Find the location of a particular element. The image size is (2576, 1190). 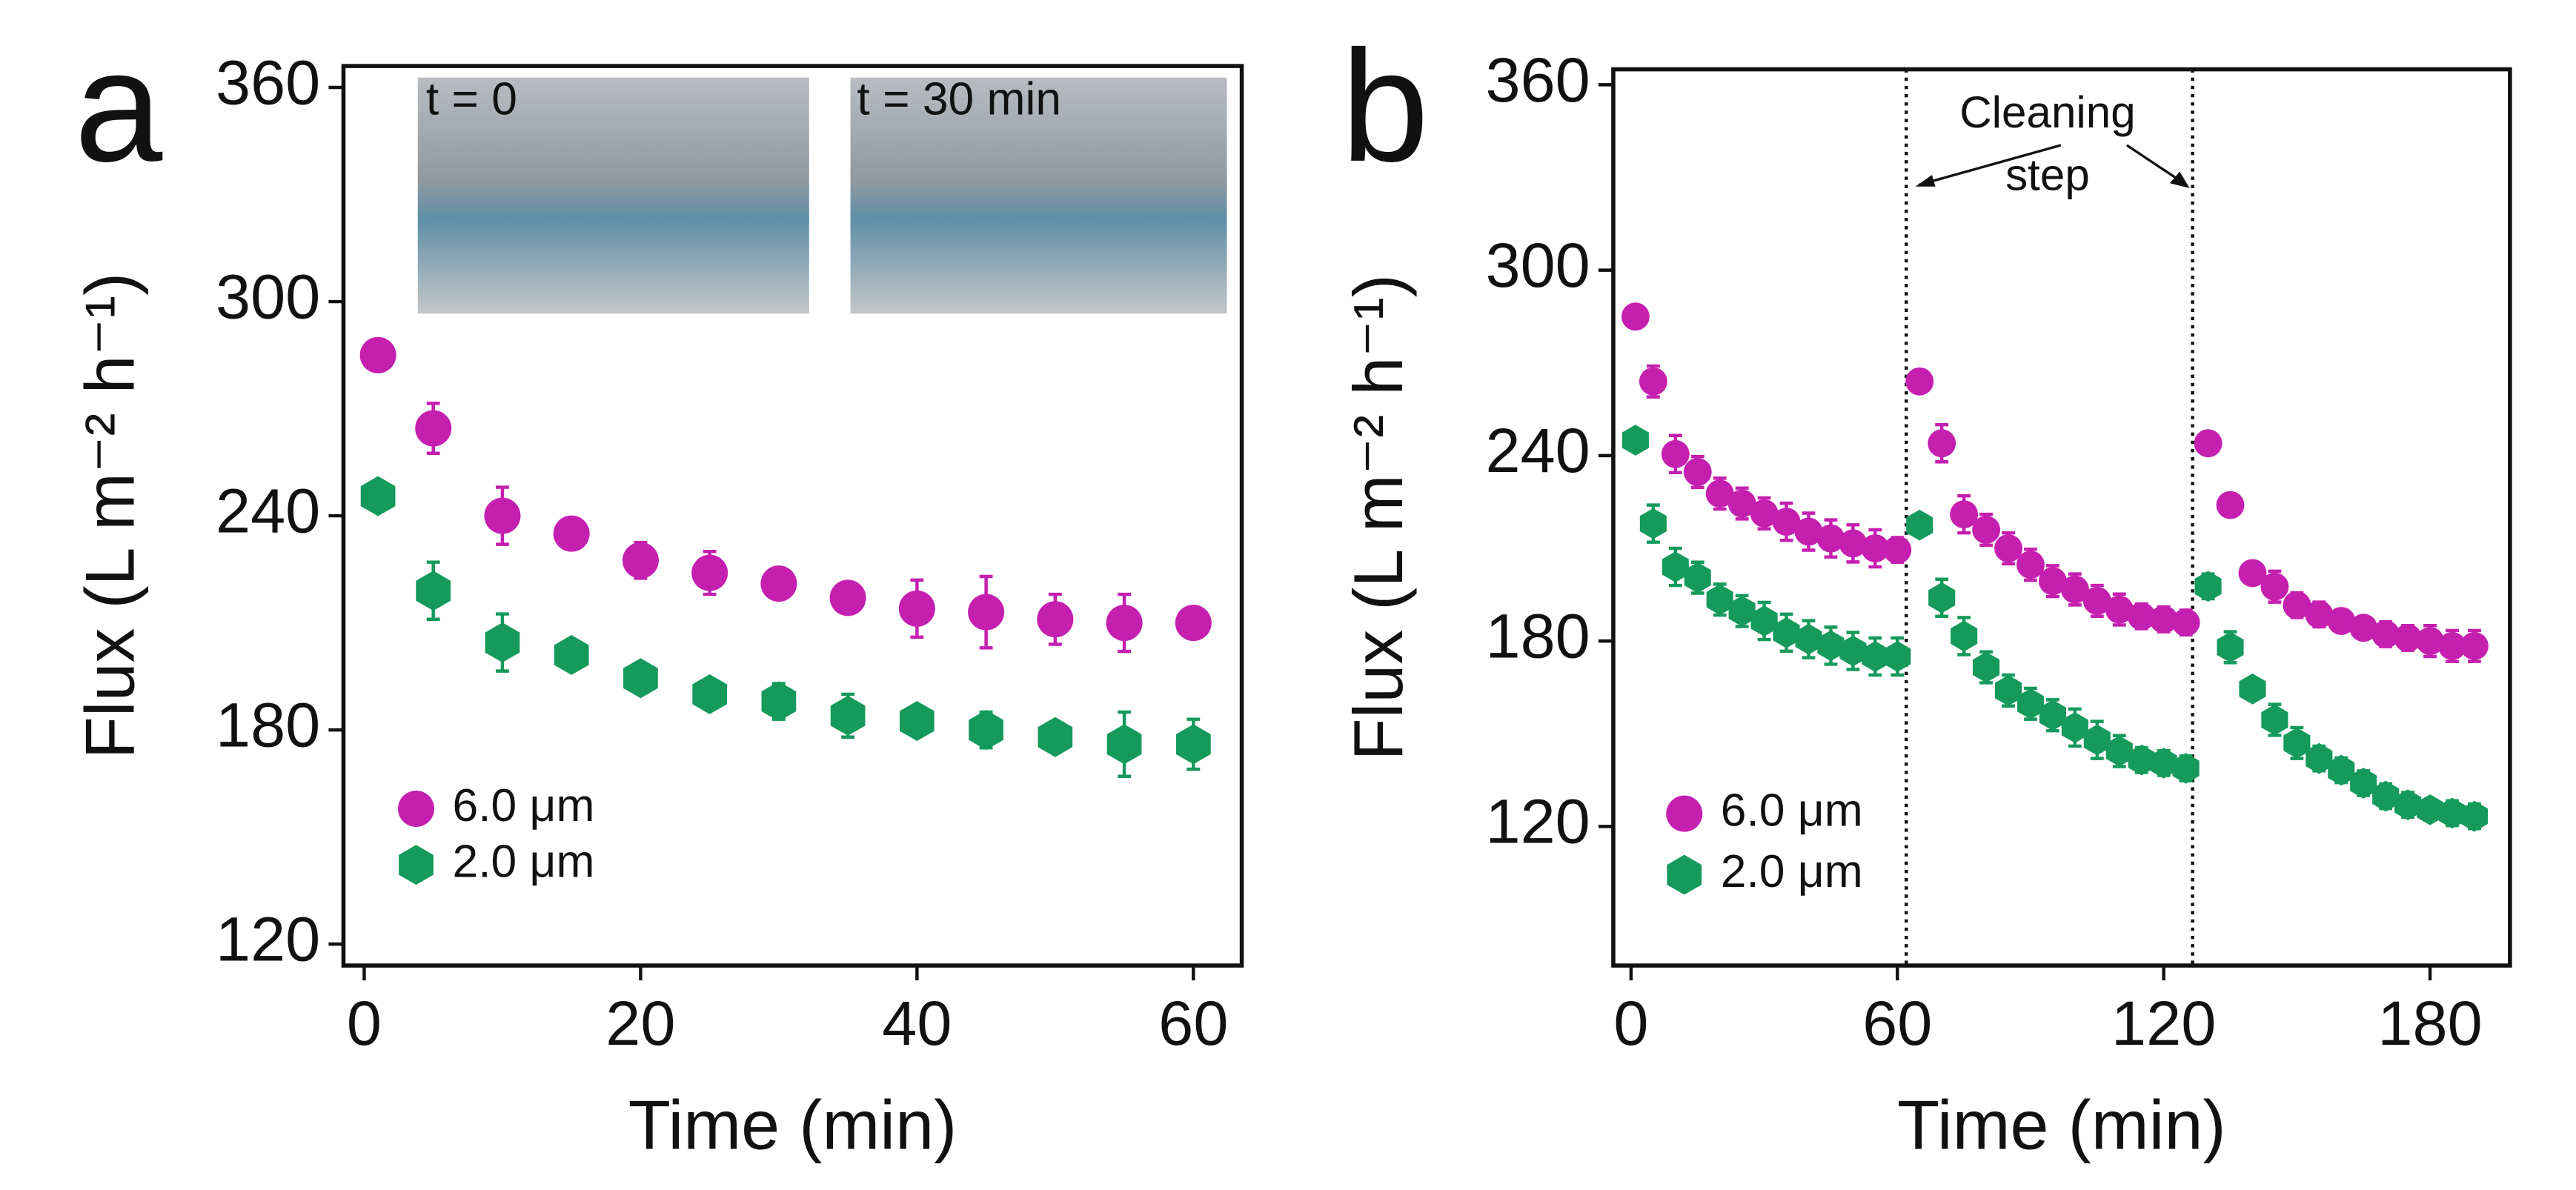

panel-label: a is located at coordinates (118, 106).